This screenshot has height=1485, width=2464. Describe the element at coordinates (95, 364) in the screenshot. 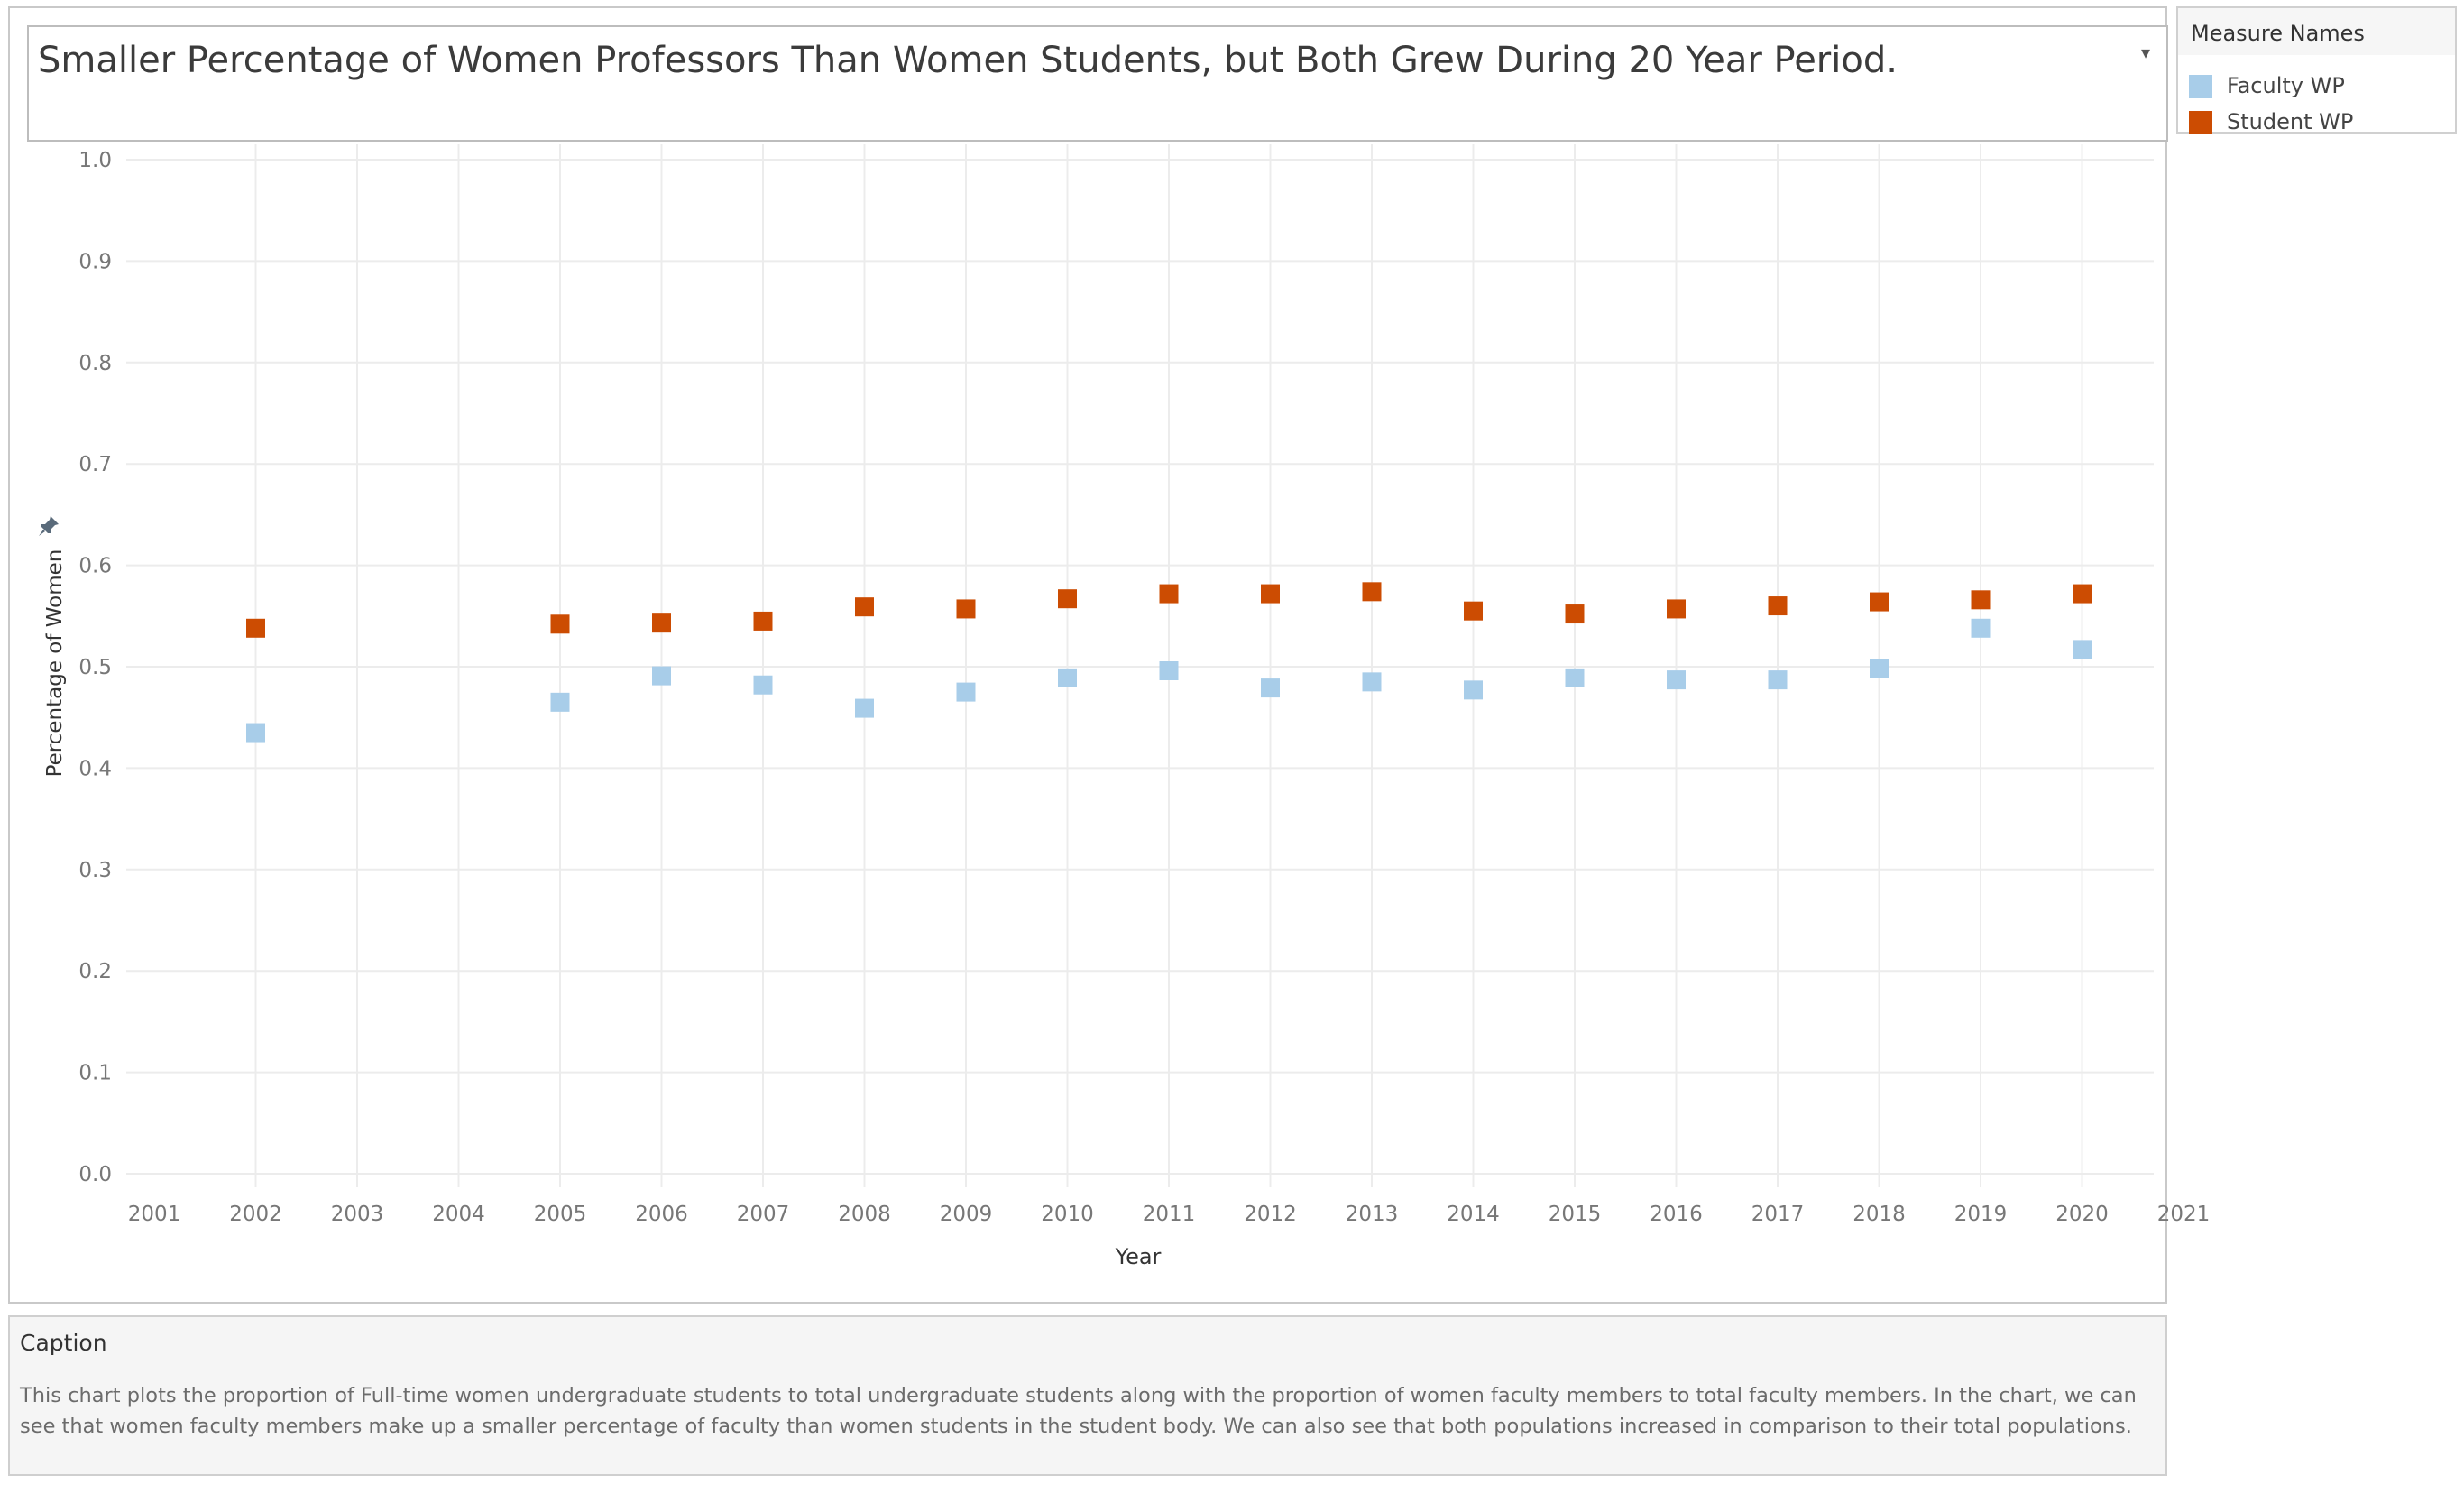

I see `y-tick-label: 0.8` at that location.